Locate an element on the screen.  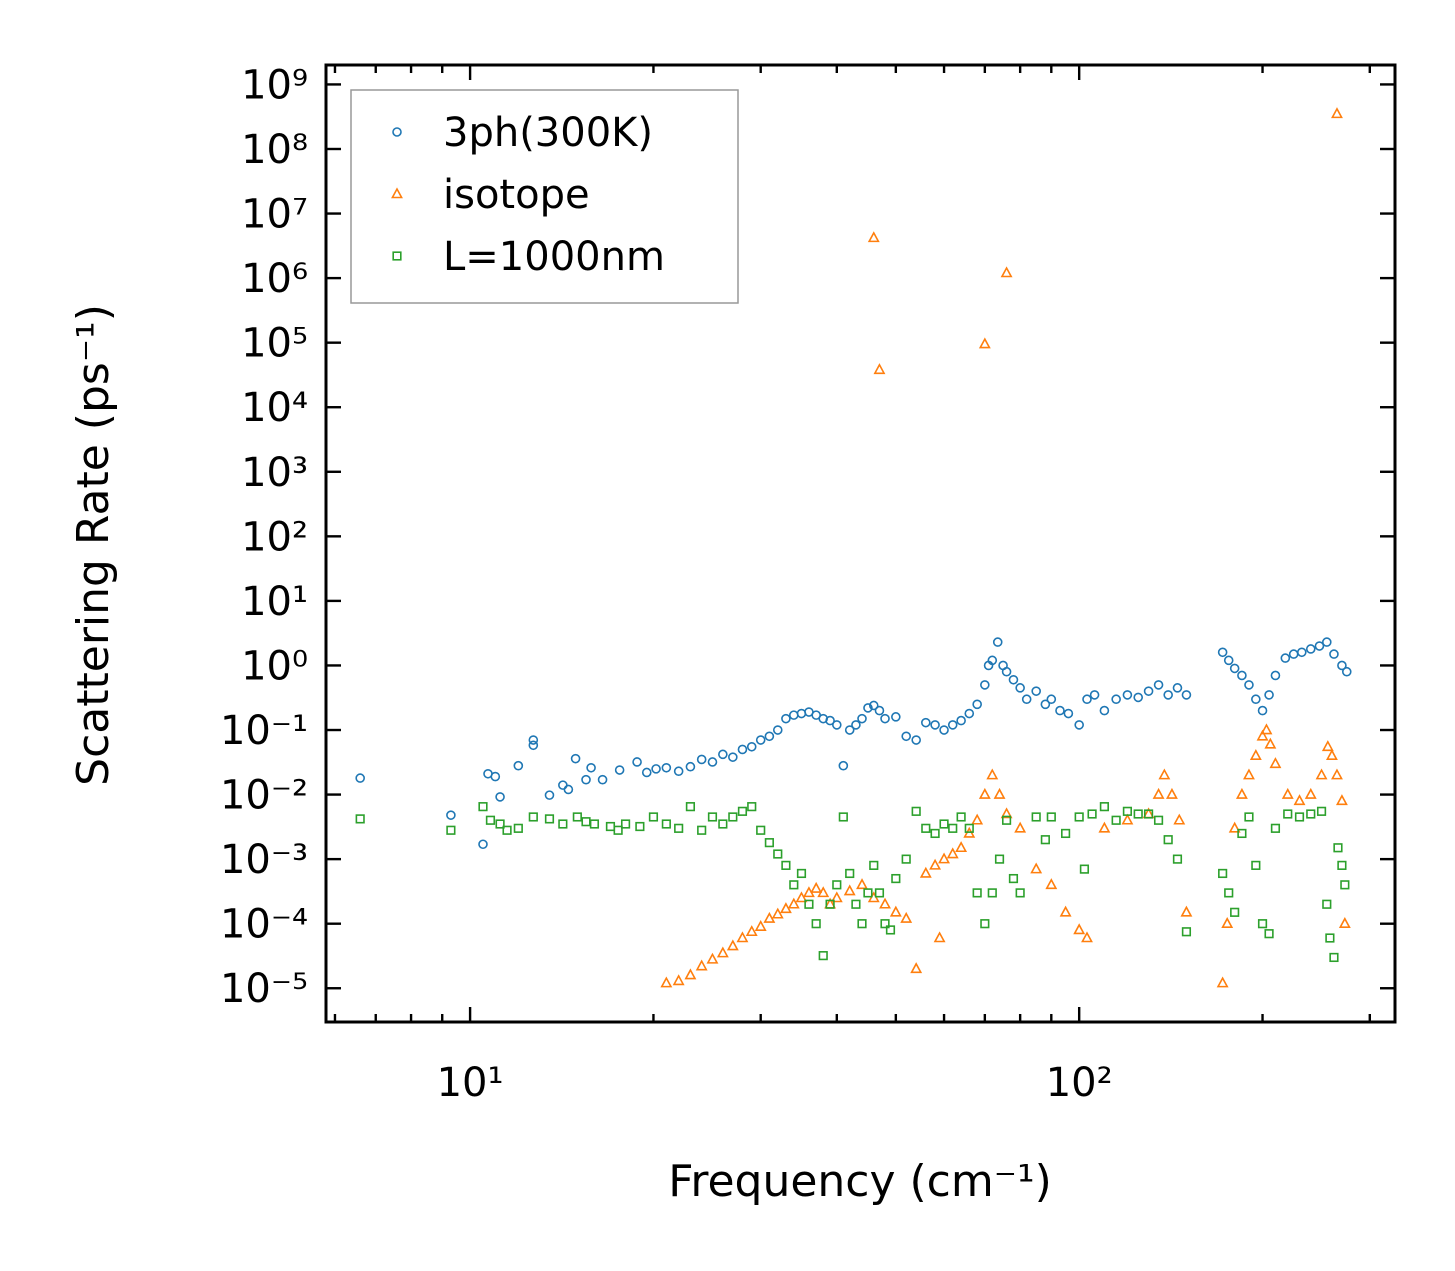
legend-frame is located at coordinates (544, 196).